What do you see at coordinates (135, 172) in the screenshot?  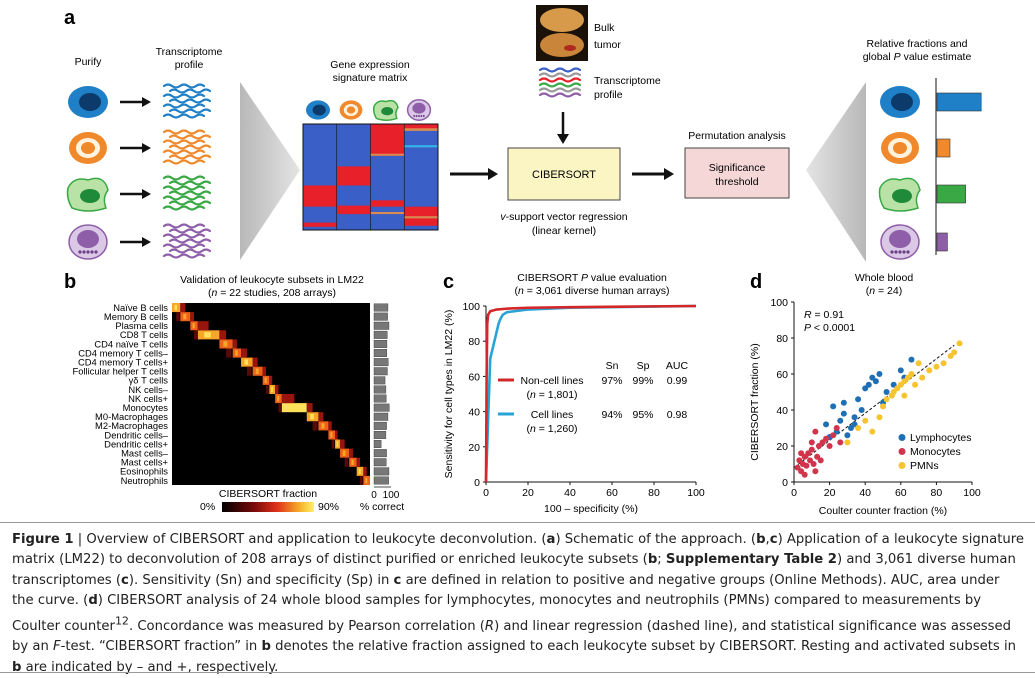 I see `purify-arrows` at bounding box center [135, 172].